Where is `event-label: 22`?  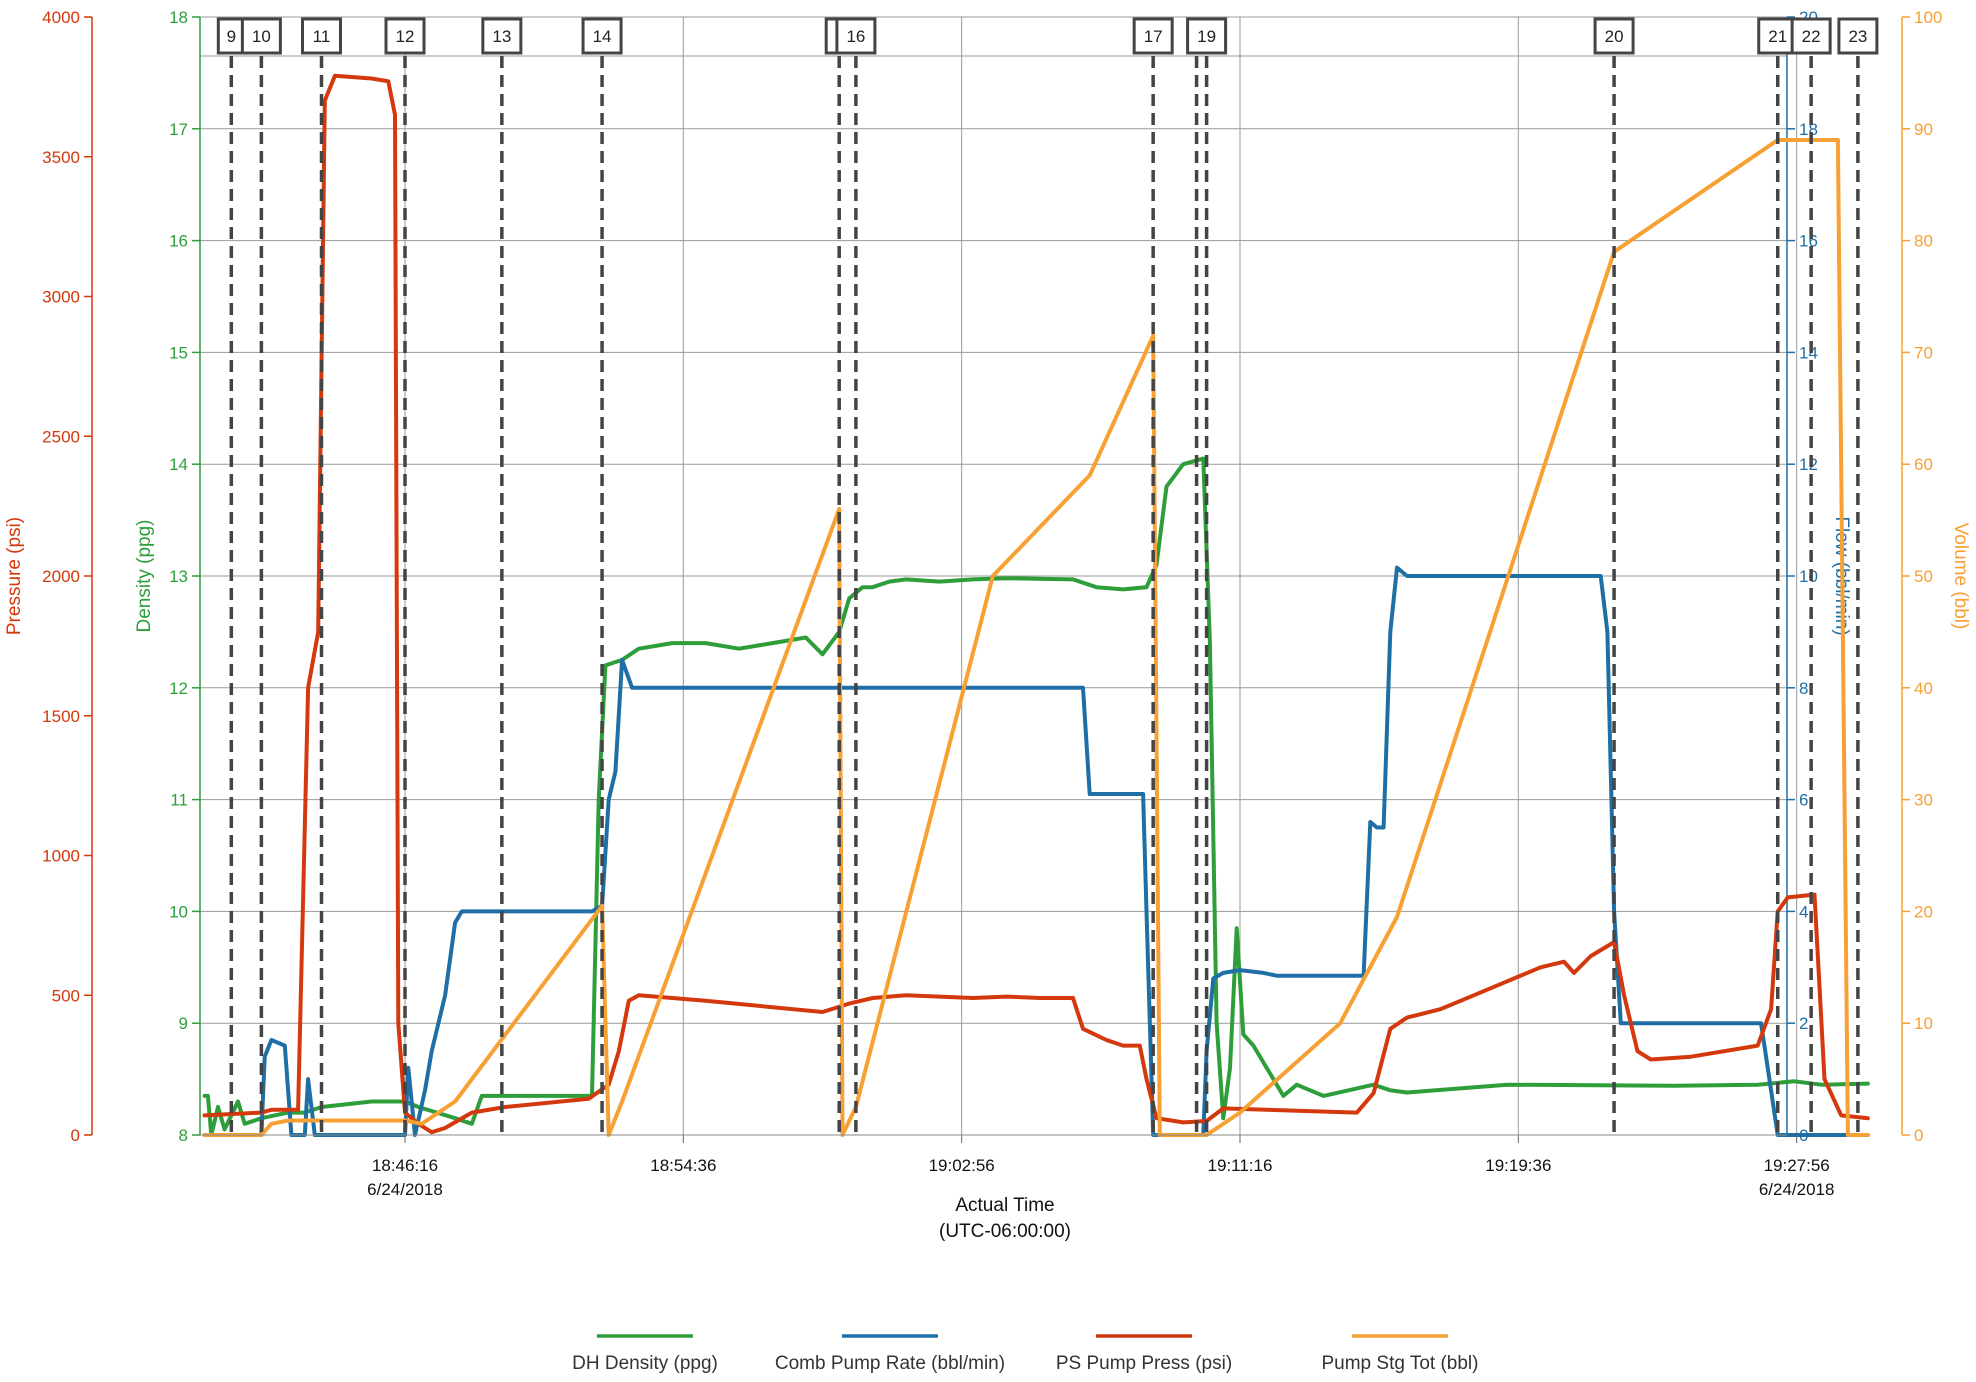
event-label: 22 is located at coordinates (1811, 36).